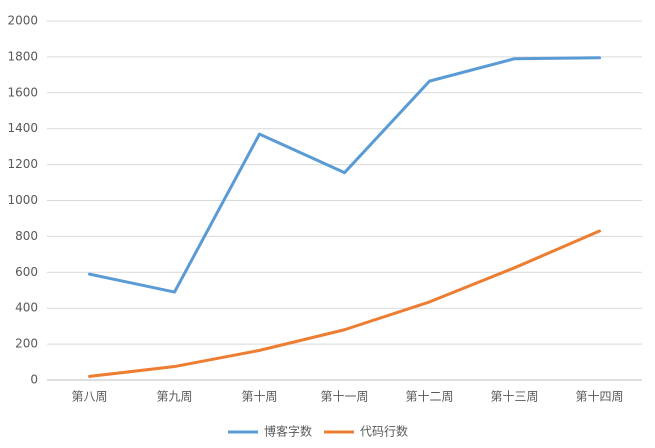 The image size is (655, 448). What do you see at coordinates (22, 128) in the screenshot?
I see `y-tick-label: 1400` at bounding box center [22, 128].